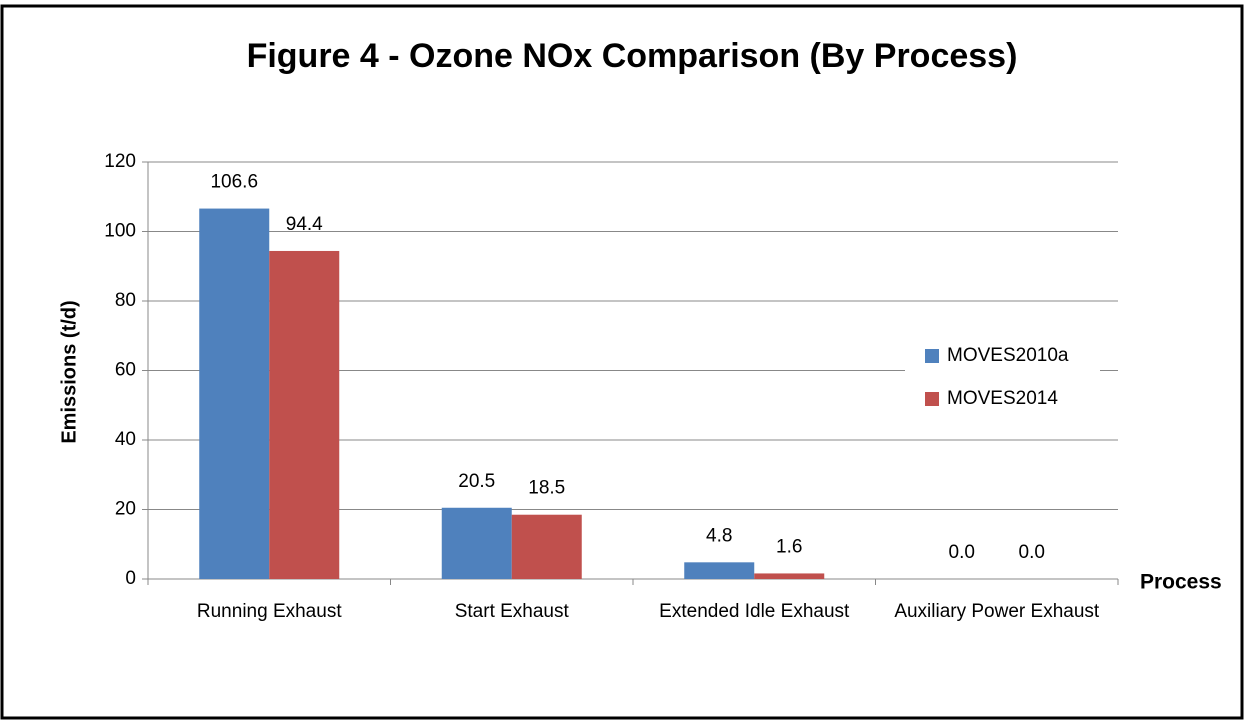 Image resolution: width=1245 pixels, height=721 pixels. Describe the element at coordinates (304, 224) in the screenshot. I see `data-label: 94.4` at that location.